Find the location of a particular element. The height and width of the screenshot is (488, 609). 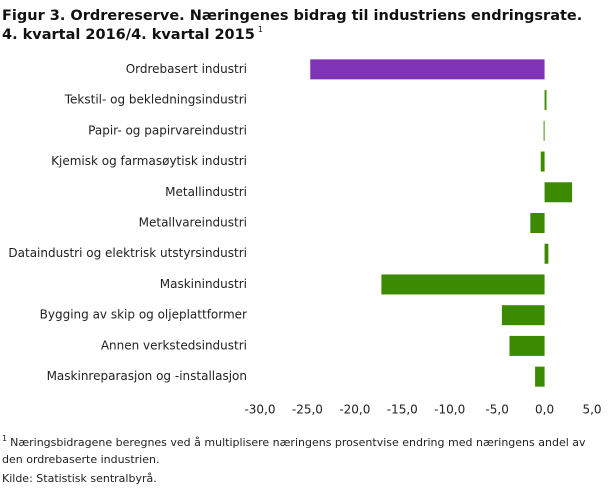

x-tick-label: -5,0 is located at coordinates (496, 410).